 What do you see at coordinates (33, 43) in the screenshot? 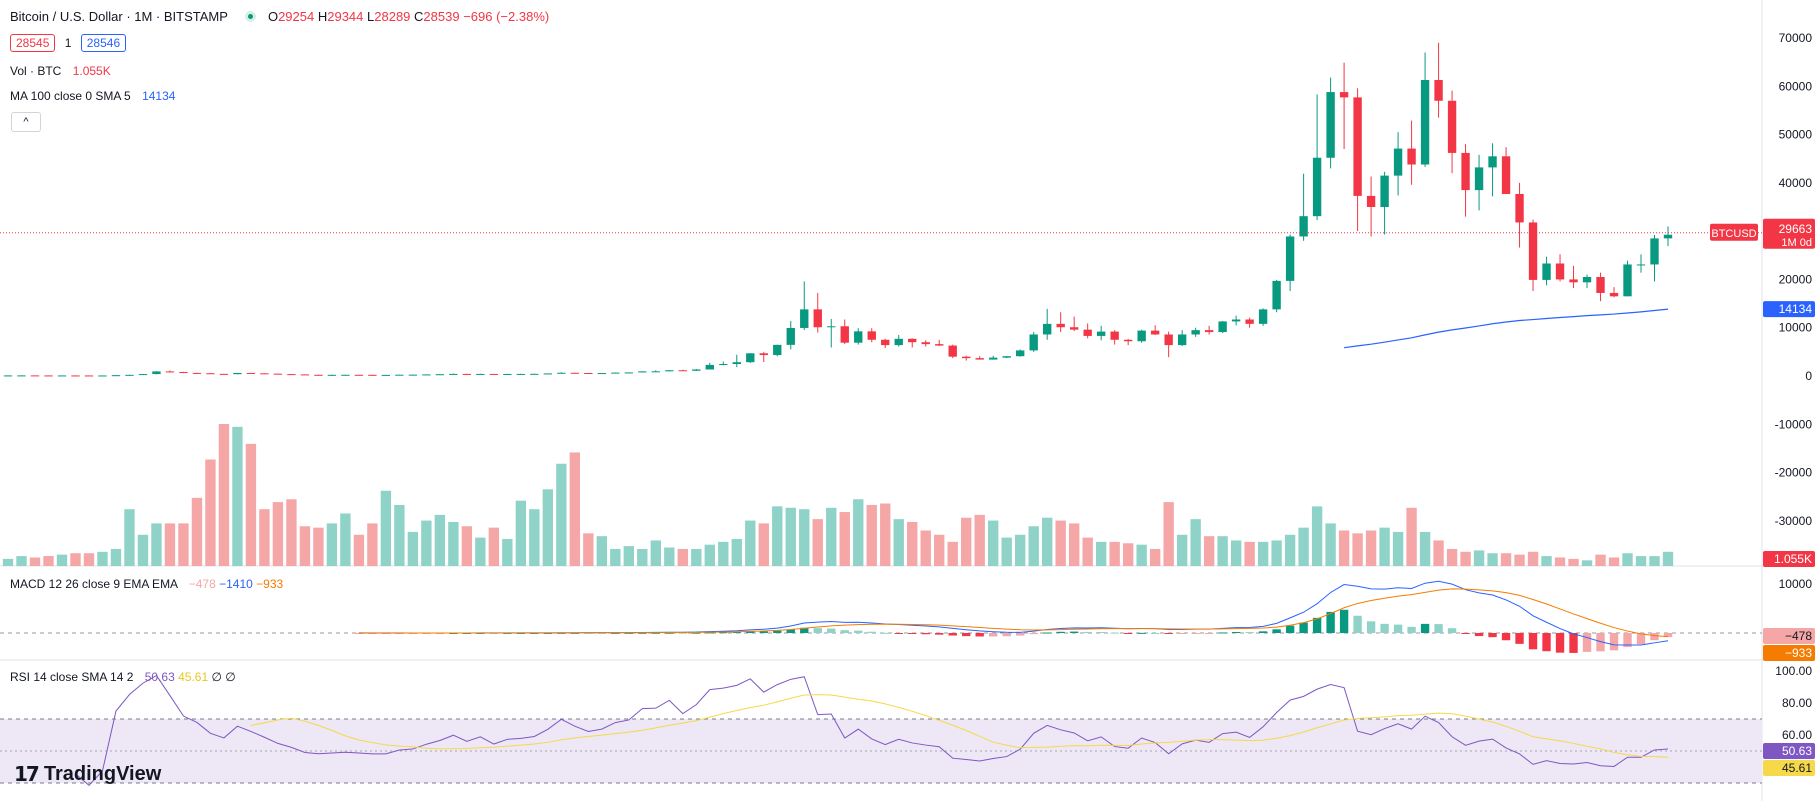
I see `sell-button: 28545` at bounding box center [33, 43].